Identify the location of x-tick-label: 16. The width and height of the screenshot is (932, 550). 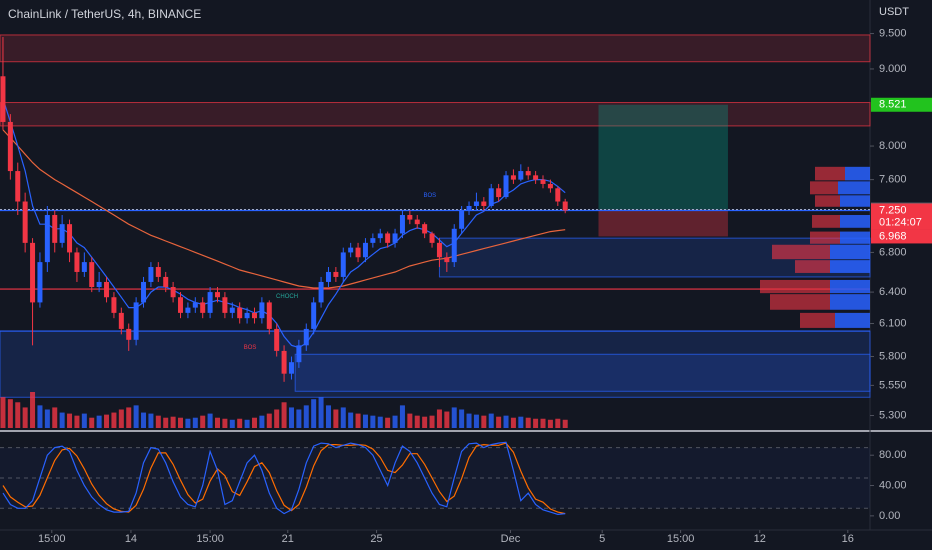
(848, 539).